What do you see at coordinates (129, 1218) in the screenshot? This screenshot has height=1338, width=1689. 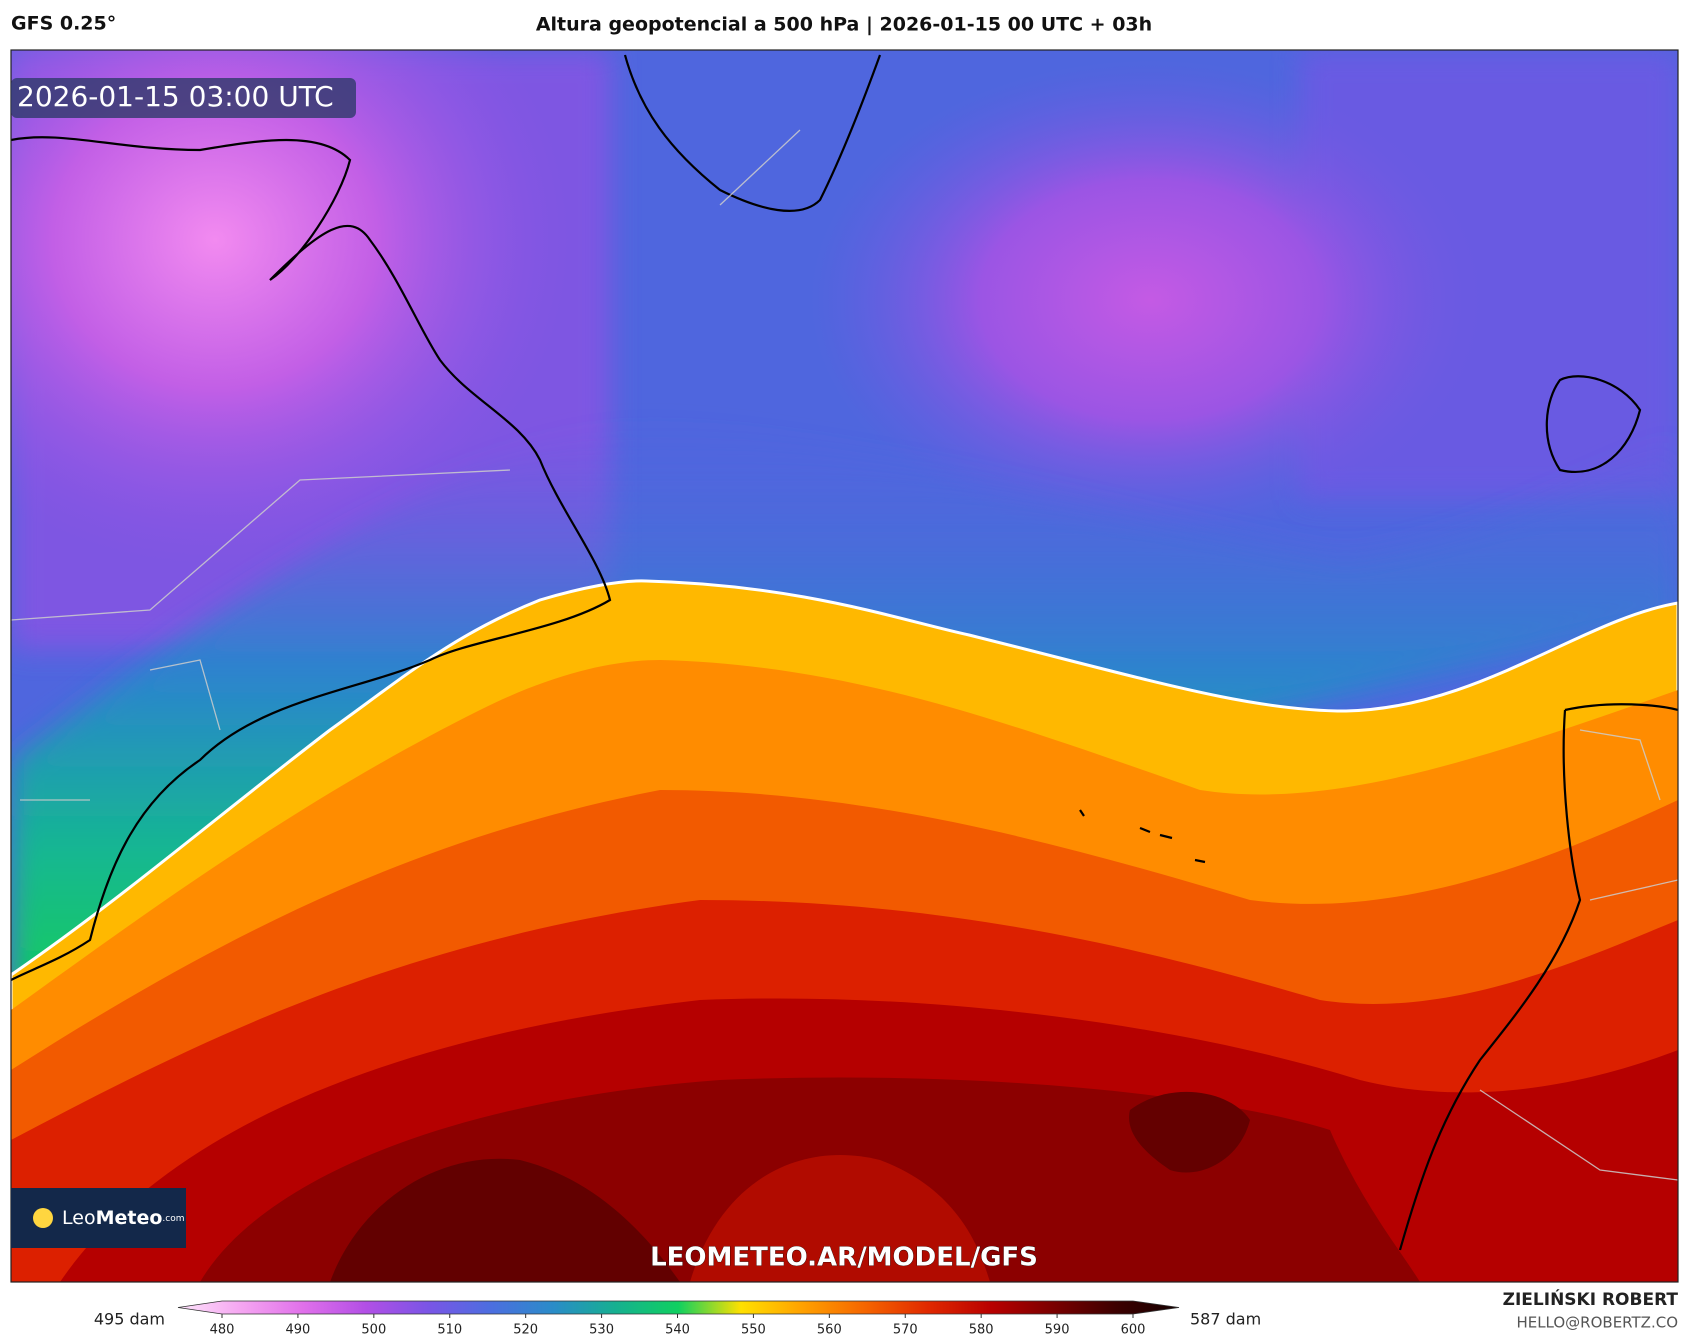 I see `logo-meteo: Meteo` at bounding box center [129, 1218].